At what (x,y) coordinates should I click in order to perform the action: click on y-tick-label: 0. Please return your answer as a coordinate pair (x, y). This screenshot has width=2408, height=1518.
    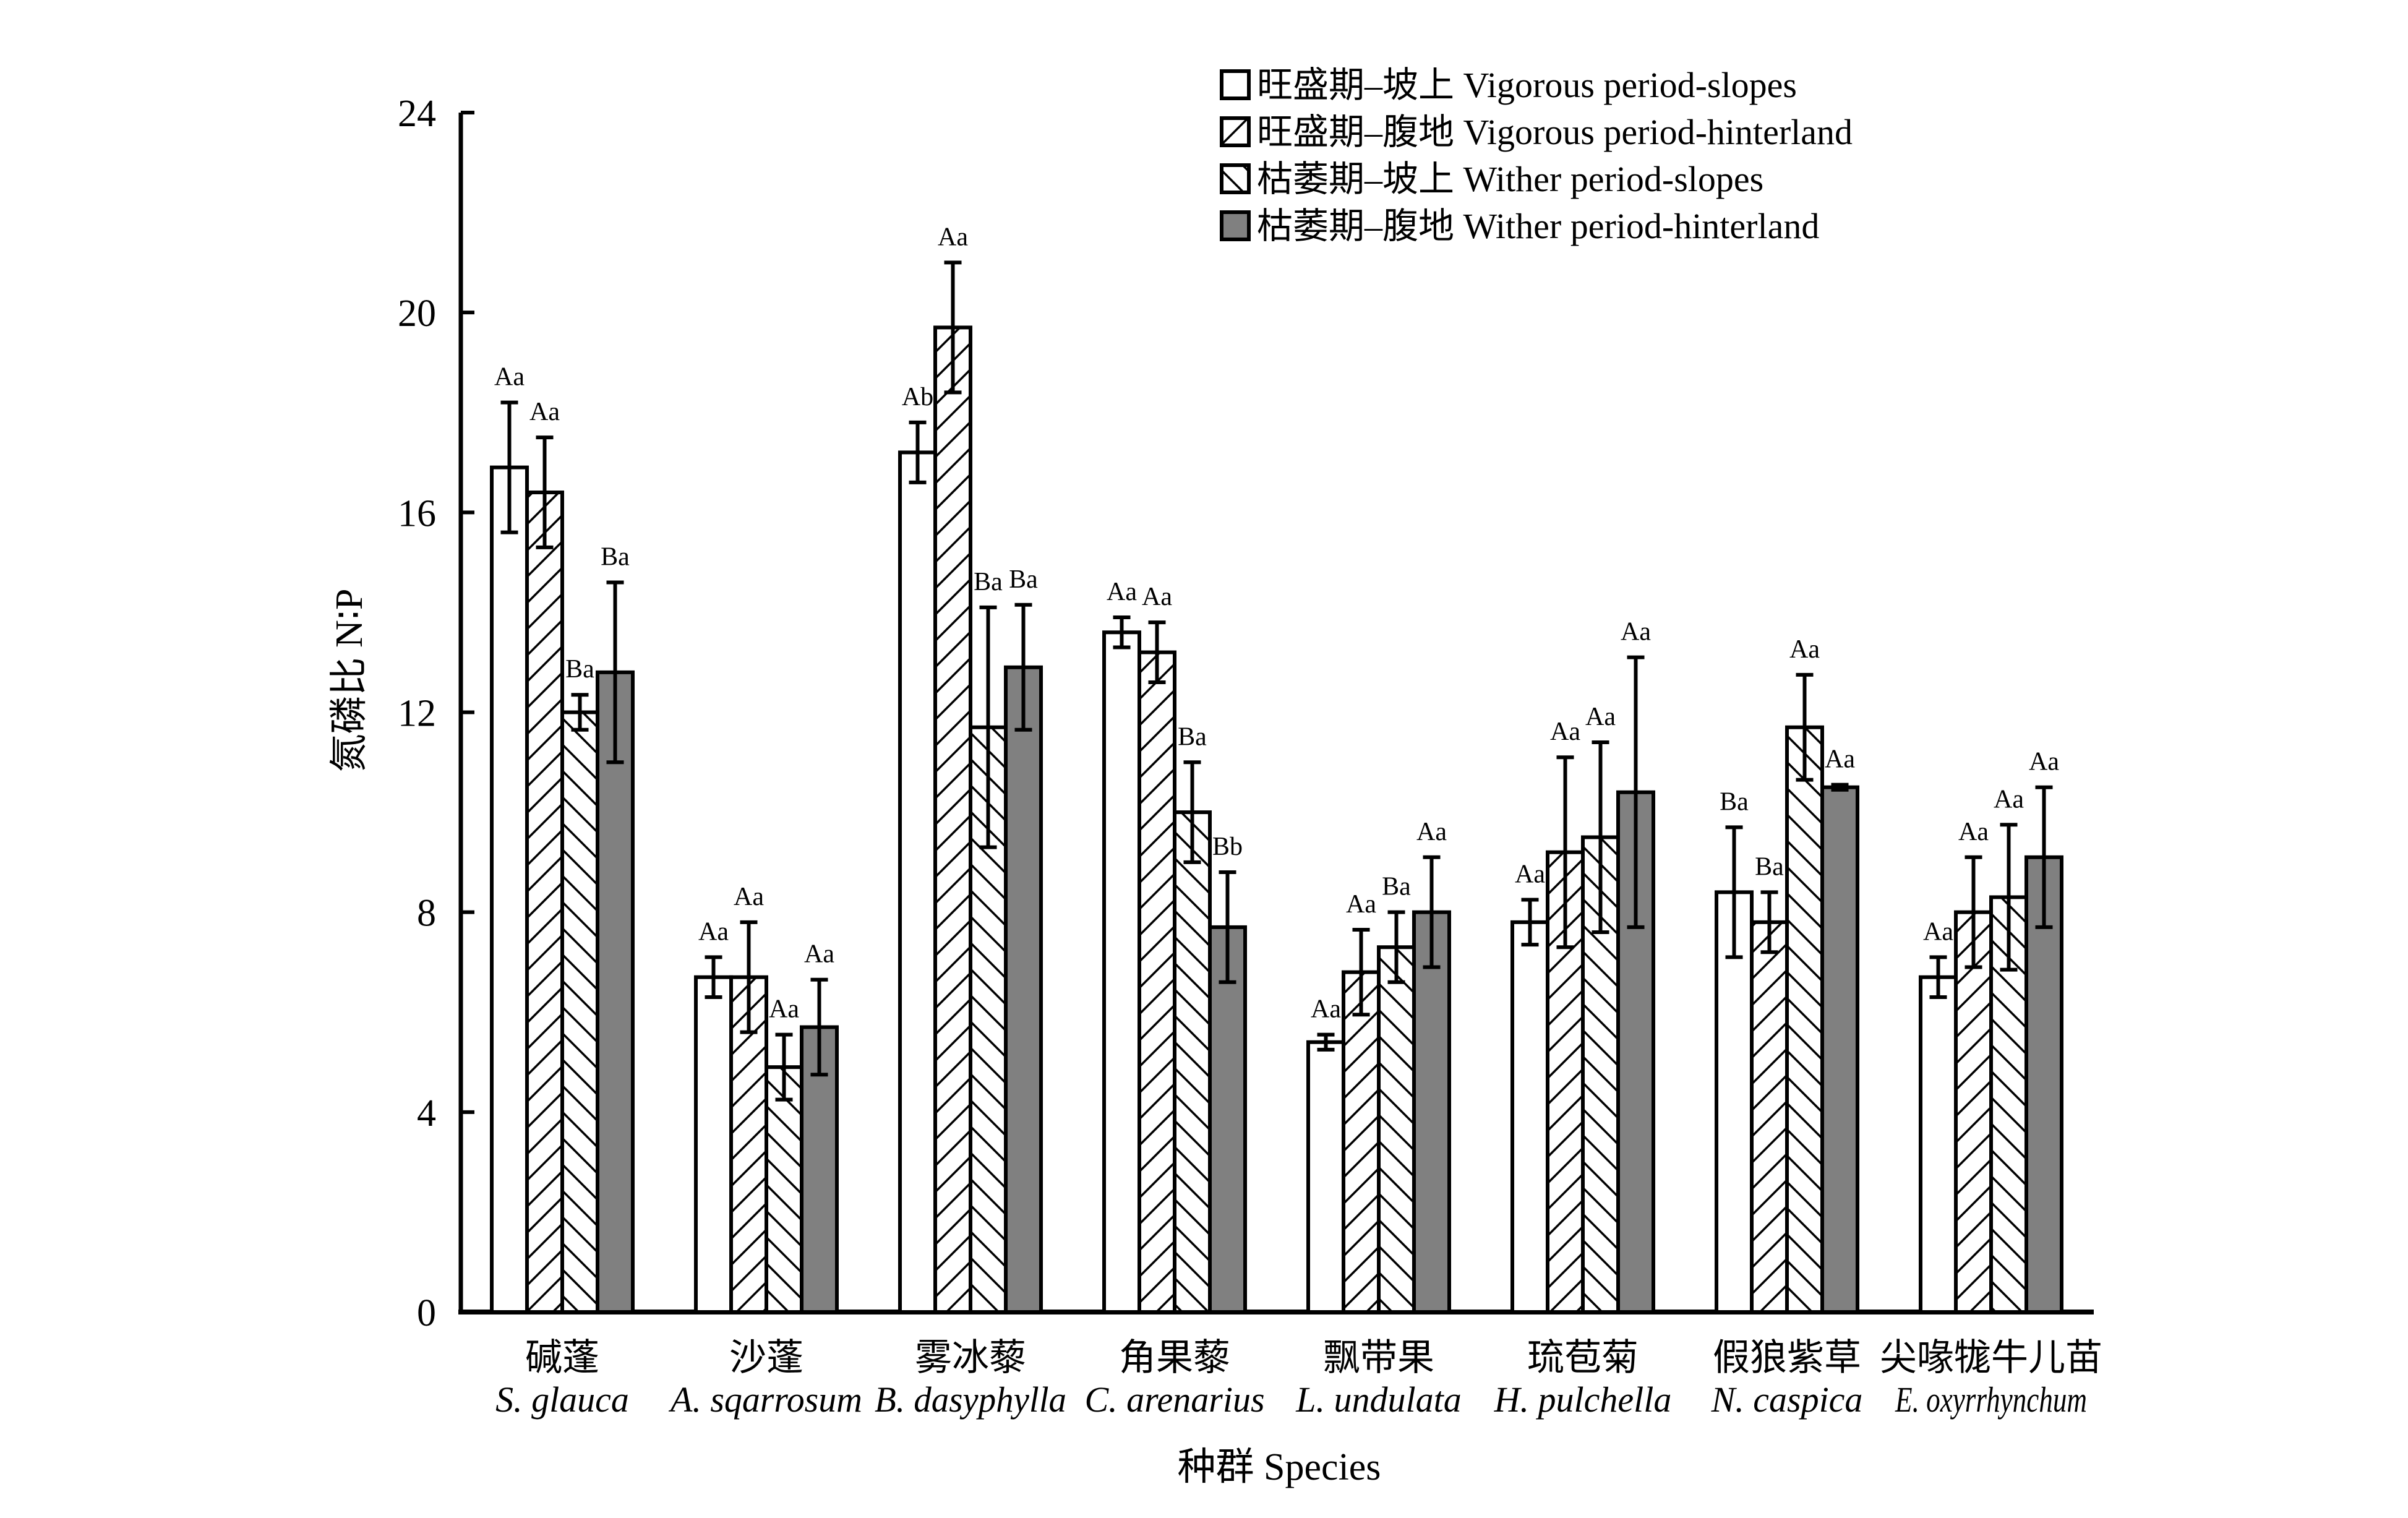
    Looking at the image, I should click on (426, 1313).